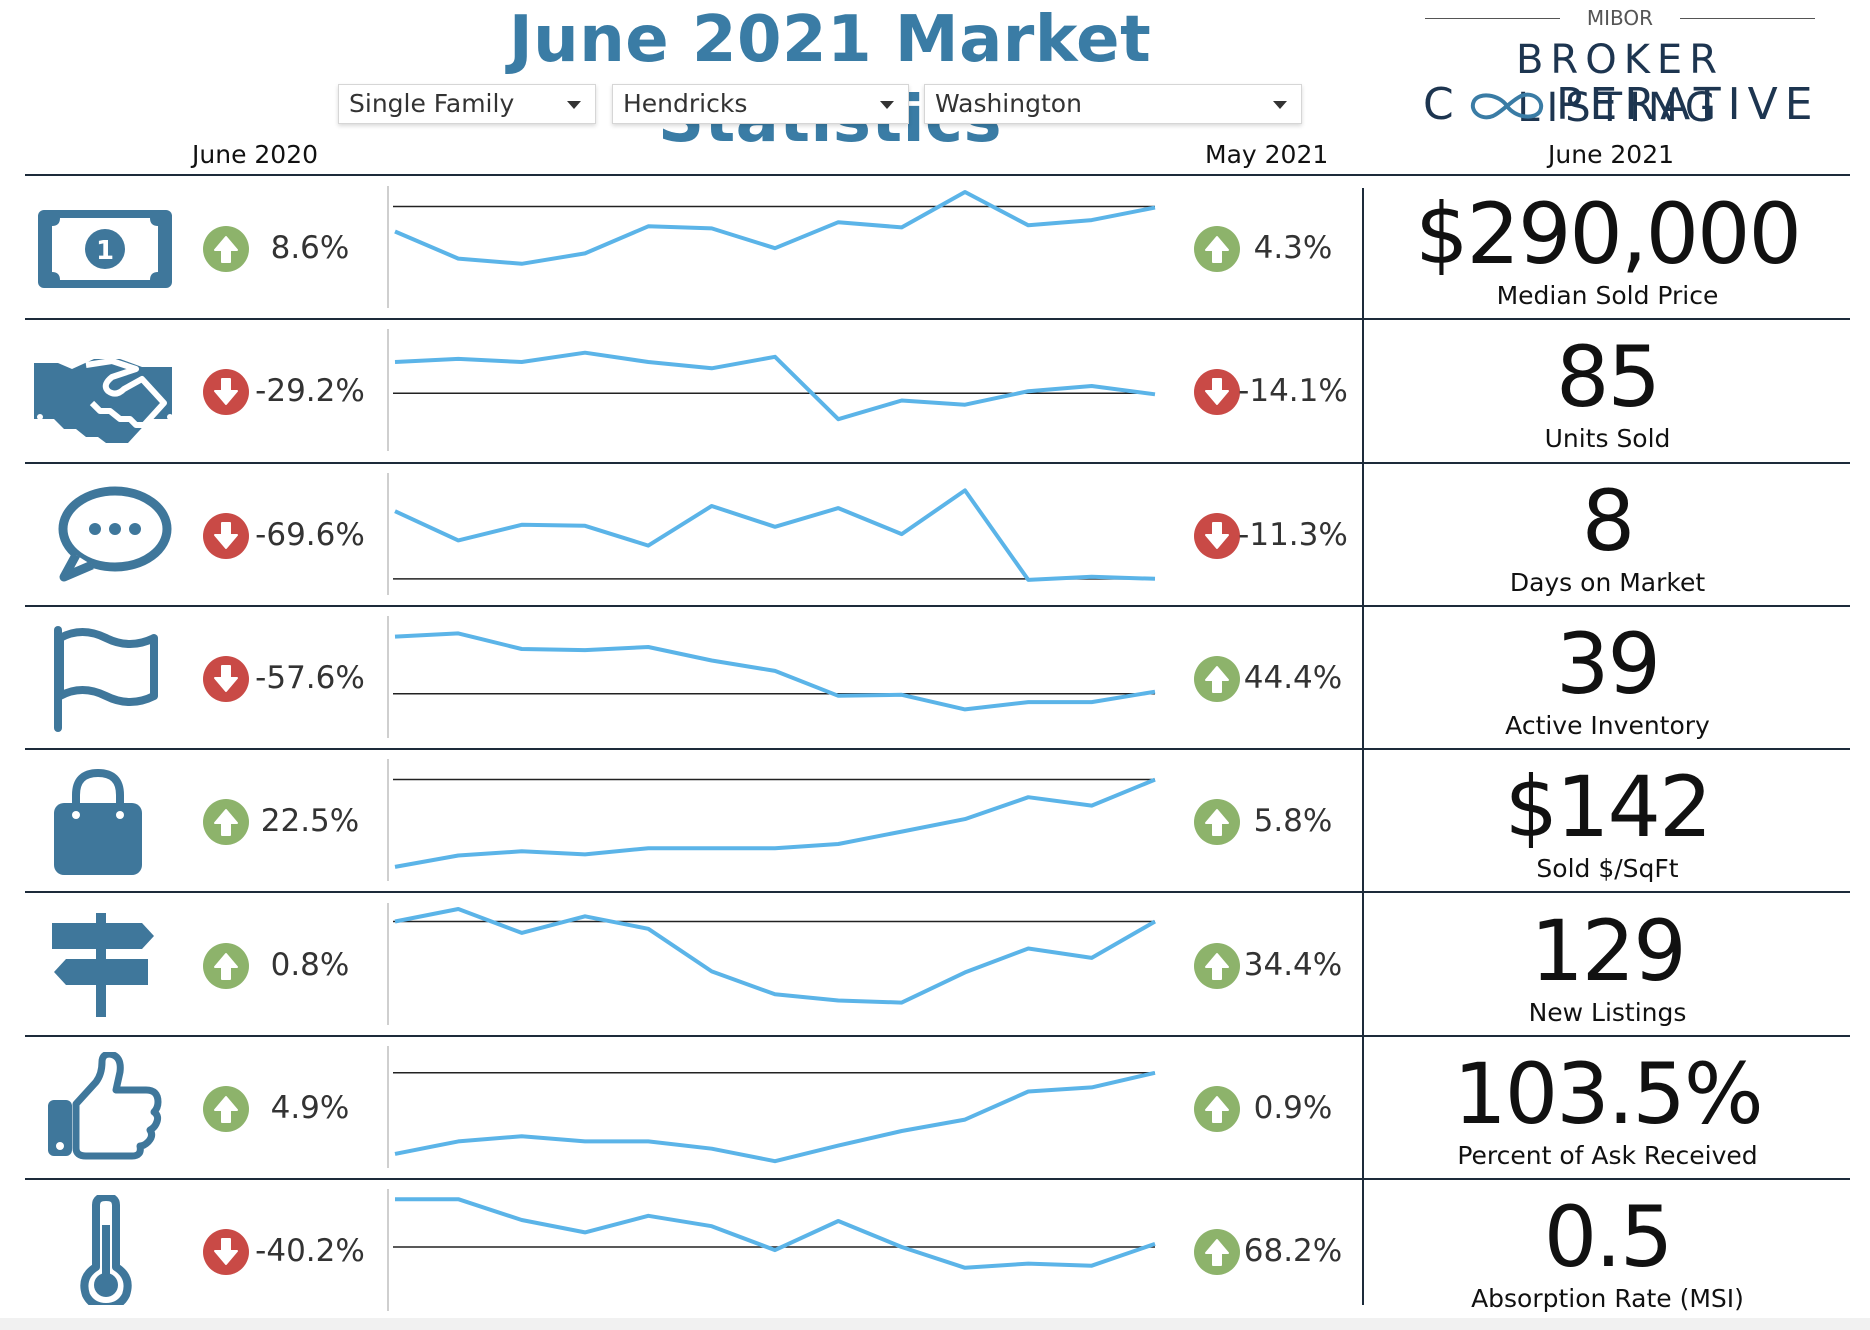  What do you see at coordinates (105, 964) in the screenshot?
I see `signpost-icon` at bounding box center [105, 964].